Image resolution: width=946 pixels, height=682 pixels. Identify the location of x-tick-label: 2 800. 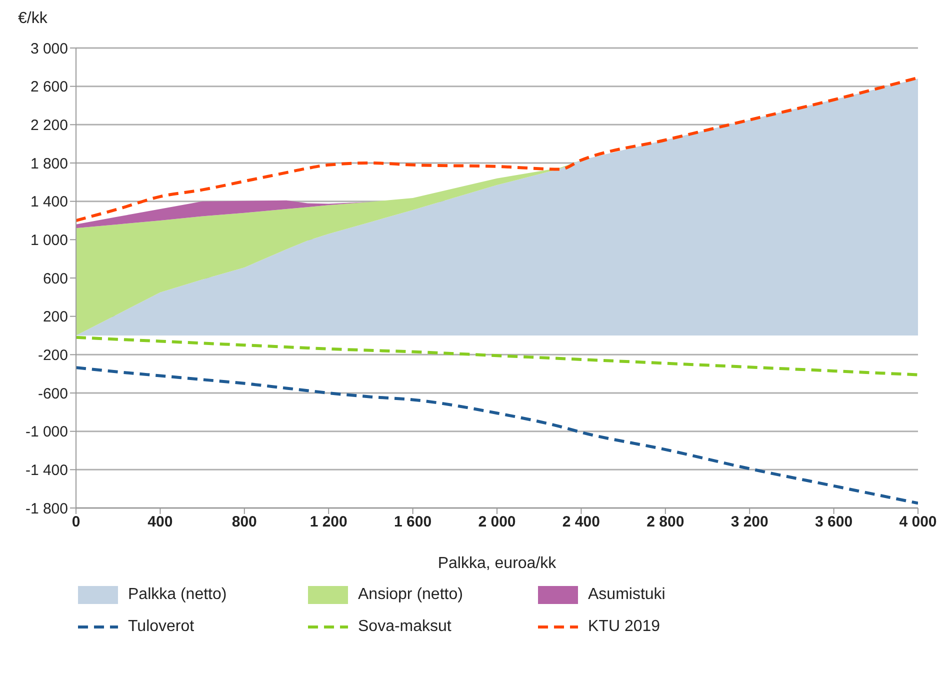
(665, 522).